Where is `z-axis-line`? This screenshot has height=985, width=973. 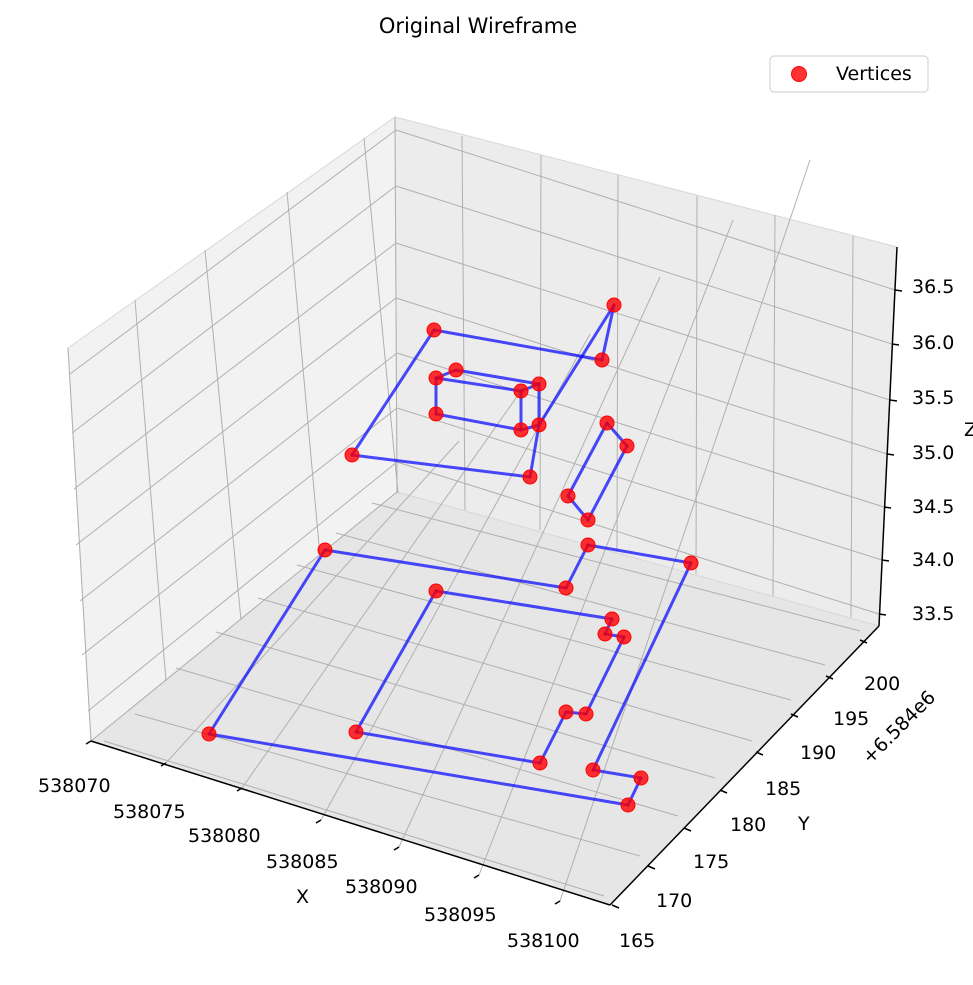
z-axis-line is located at coordinates (888, 436).